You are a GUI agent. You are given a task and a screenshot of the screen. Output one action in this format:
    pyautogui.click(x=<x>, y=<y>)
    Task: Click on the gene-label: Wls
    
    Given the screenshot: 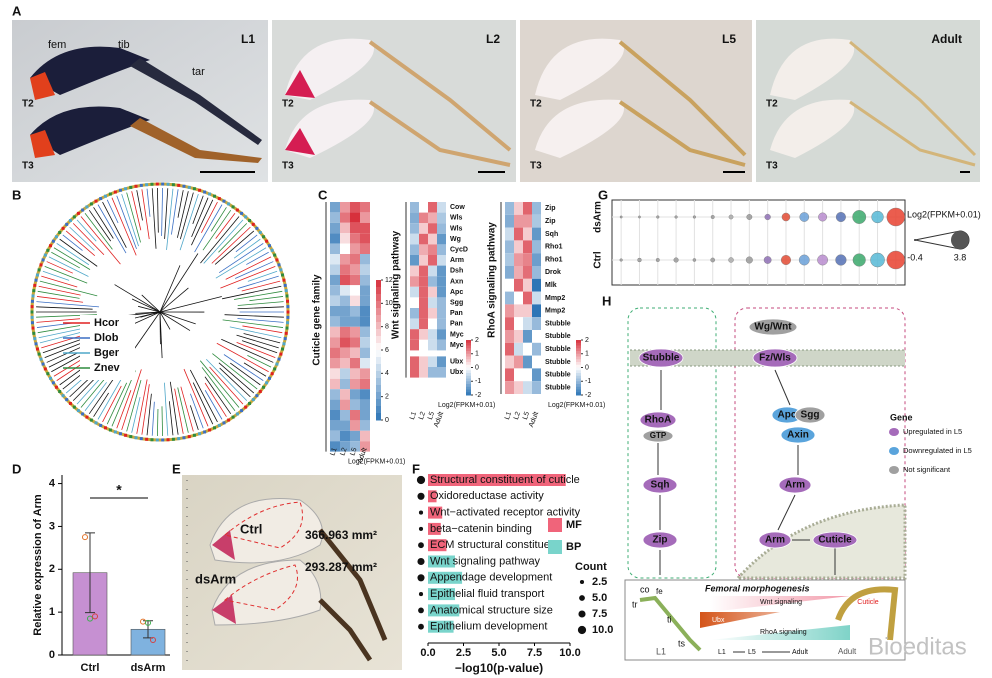 What is the action you would take?
    pyautogui.click(x=456, y=228)
    